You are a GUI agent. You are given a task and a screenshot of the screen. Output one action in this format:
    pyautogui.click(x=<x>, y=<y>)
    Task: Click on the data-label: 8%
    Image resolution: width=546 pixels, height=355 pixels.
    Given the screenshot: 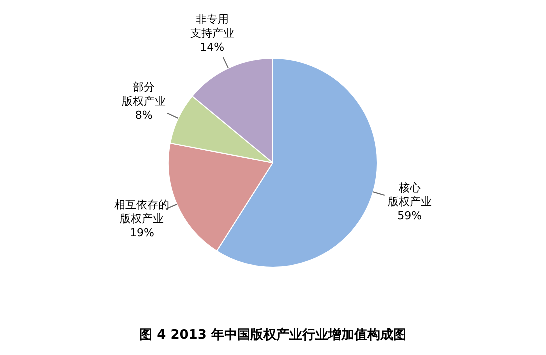 What is the action you would take?
    pyautogui.click(x=144, y=115)
    